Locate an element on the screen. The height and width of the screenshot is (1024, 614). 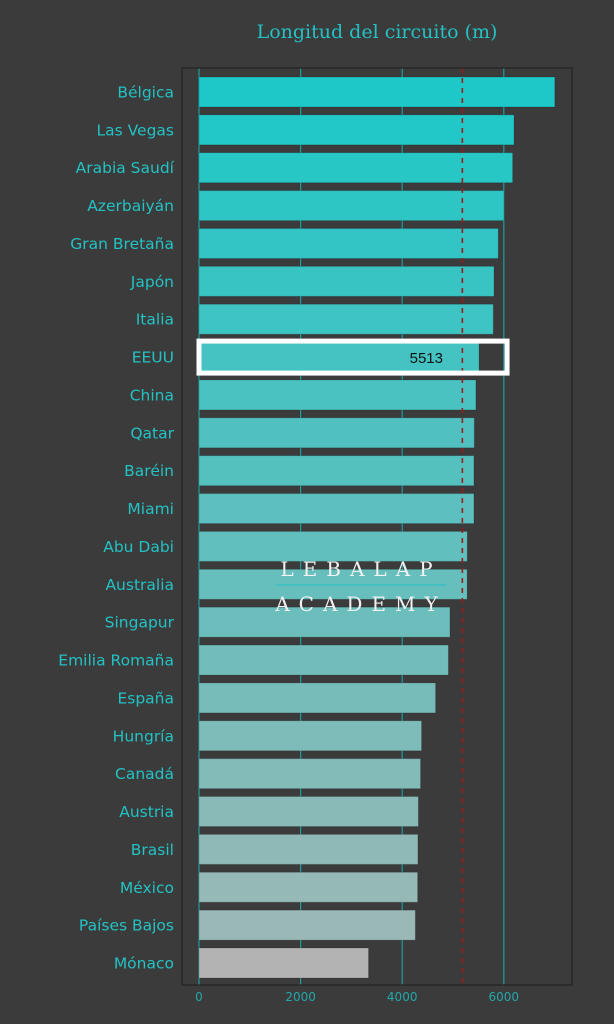
chart-title: Longitud del circuito (m) is located at coordinates (377, 32).